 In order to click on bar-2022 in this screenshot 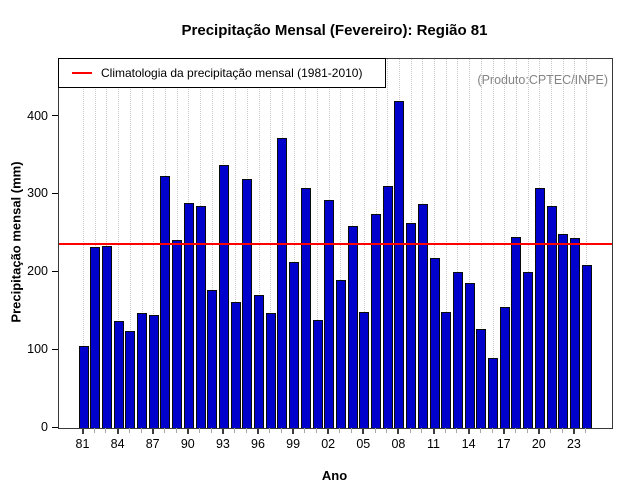, I will do `click(563, 331)`.